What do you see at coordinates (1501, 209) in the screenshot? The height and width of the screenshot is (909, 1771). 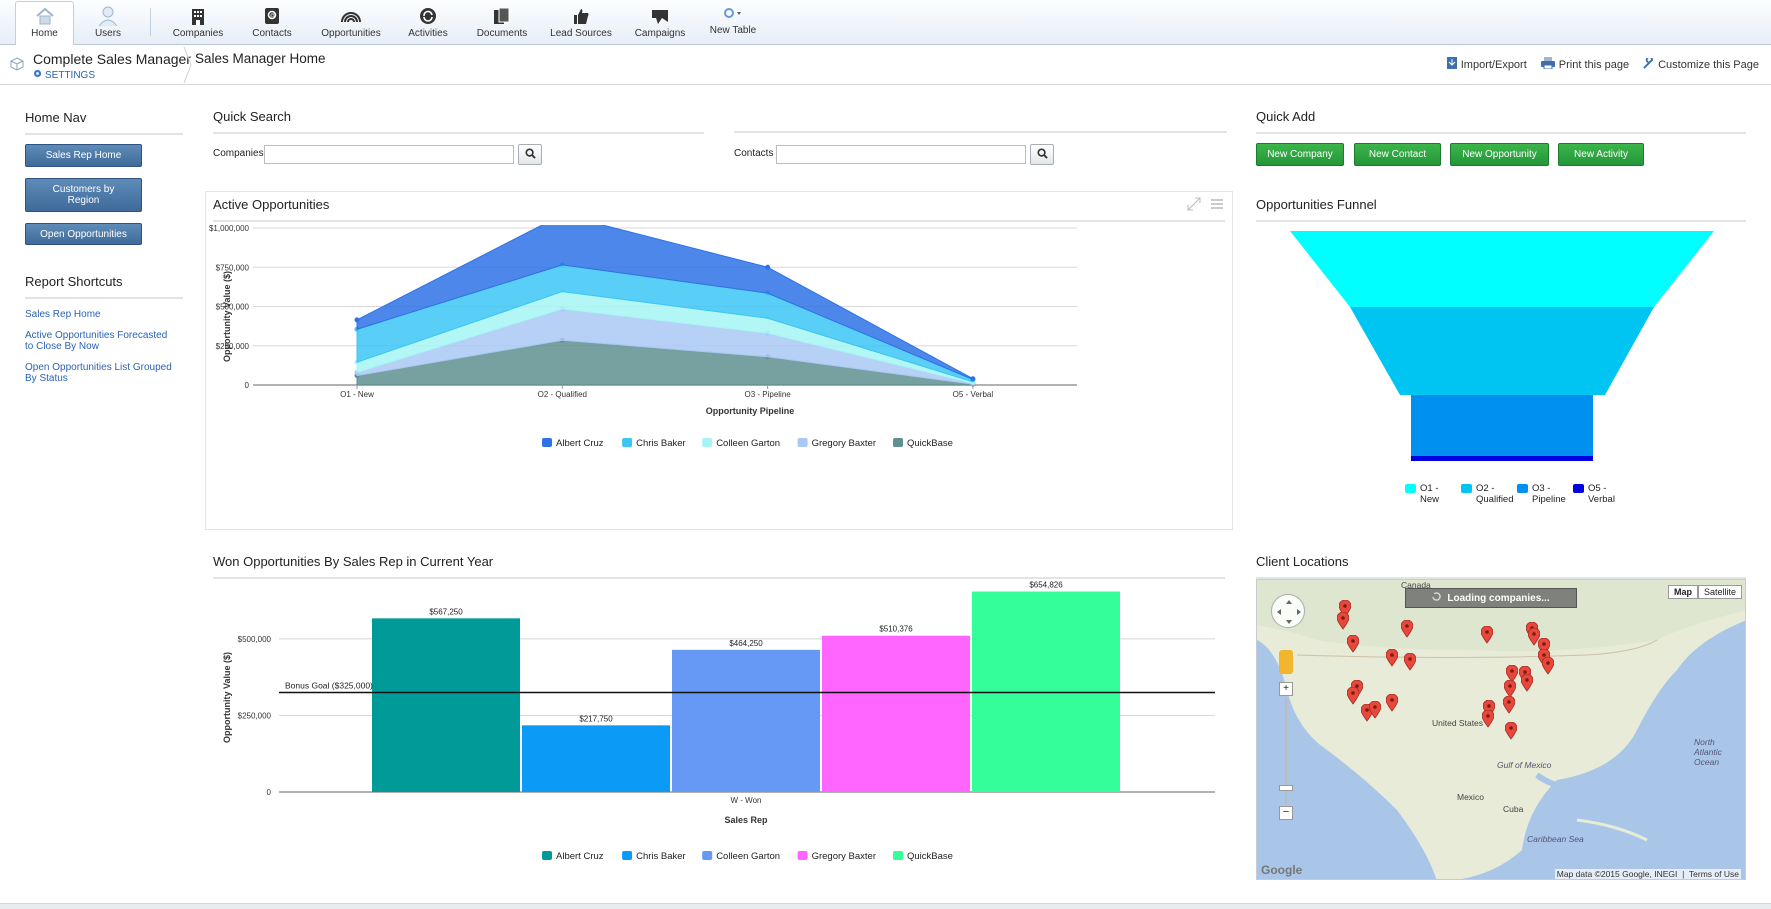 I see `opportunities-funnel-title: Opportunities Funnel` at bounding box center [1501, 209].